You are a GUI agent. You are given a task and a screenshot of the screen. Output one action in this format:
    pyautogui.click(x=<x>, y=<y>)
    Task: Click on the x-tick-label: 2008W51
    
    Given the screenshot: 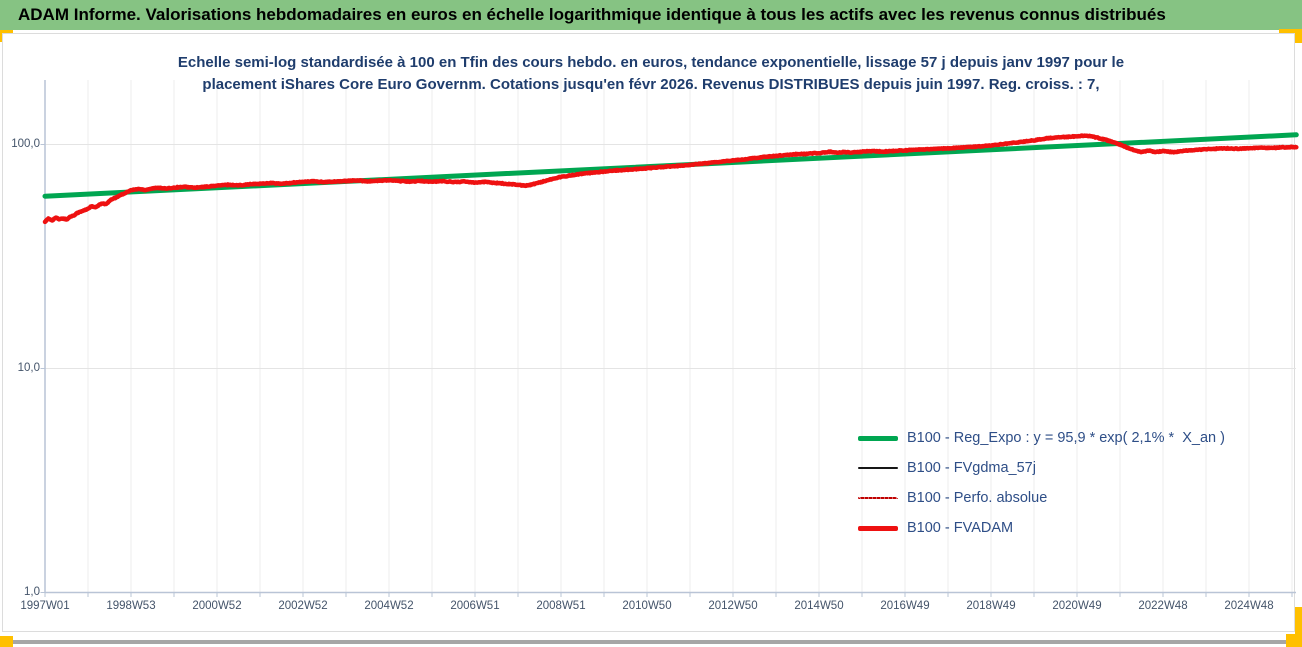 What is the action you would take?
    pyautogui.click(x=561, y=606)
    